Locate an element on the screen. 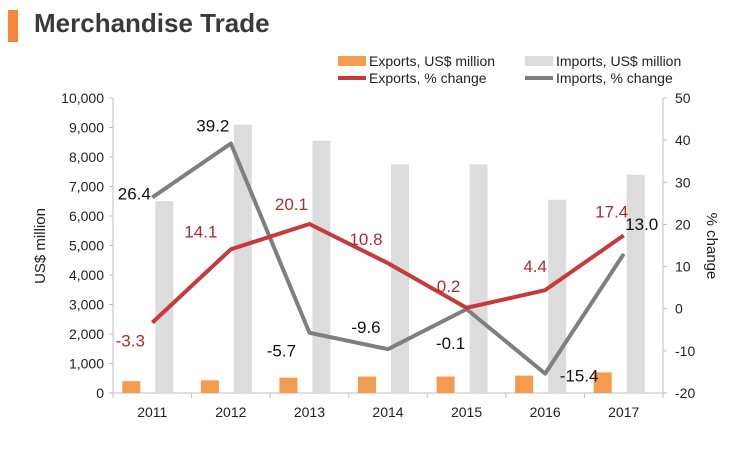 This screenshot has height=454, width=749. y2-tick-label: -10 is located at coordinates (685, 351).